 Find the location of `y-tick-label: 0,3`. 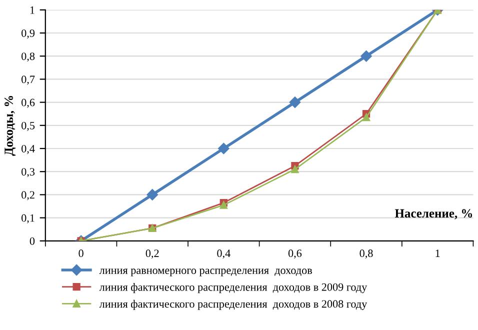

y-tick-label: 0,3 is located at coordinates (28, 173).